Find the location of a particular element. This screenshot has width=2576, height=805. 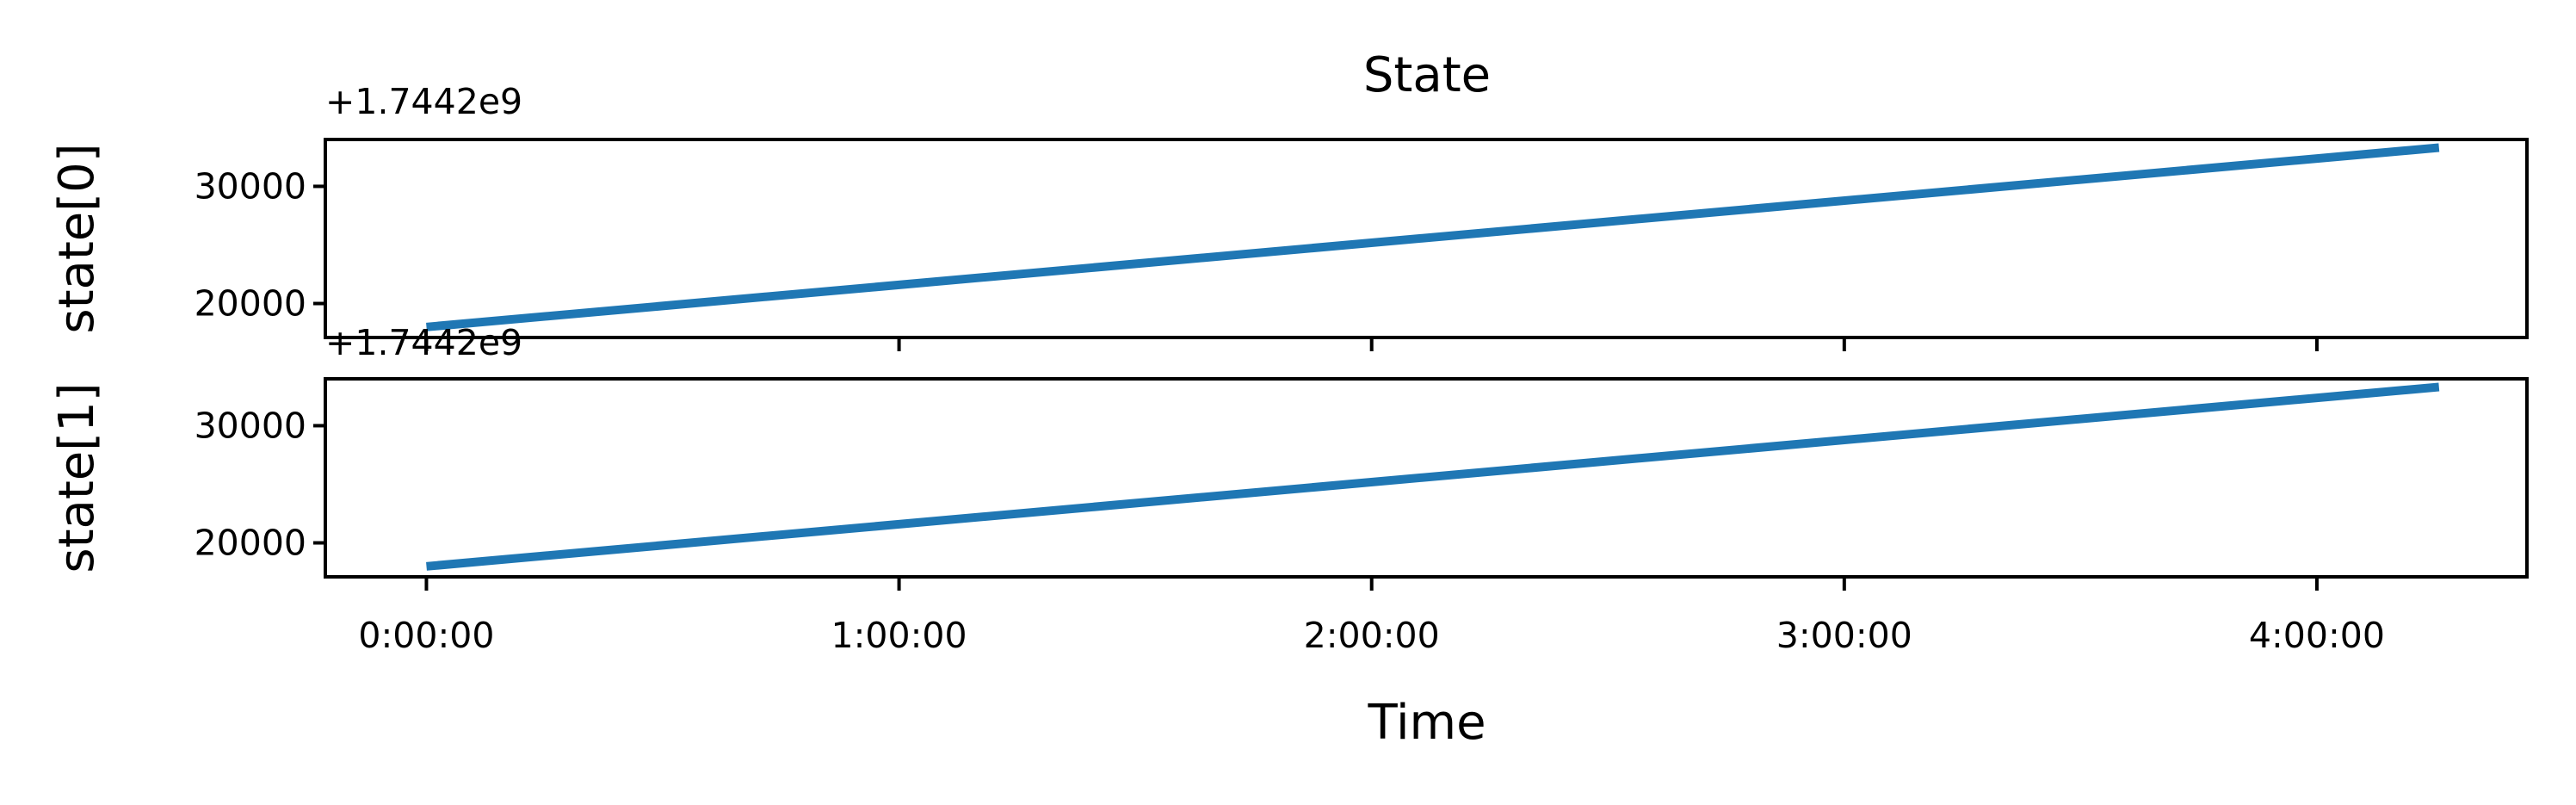

x-axis-label: Time is located at coordinates (1426, 723).